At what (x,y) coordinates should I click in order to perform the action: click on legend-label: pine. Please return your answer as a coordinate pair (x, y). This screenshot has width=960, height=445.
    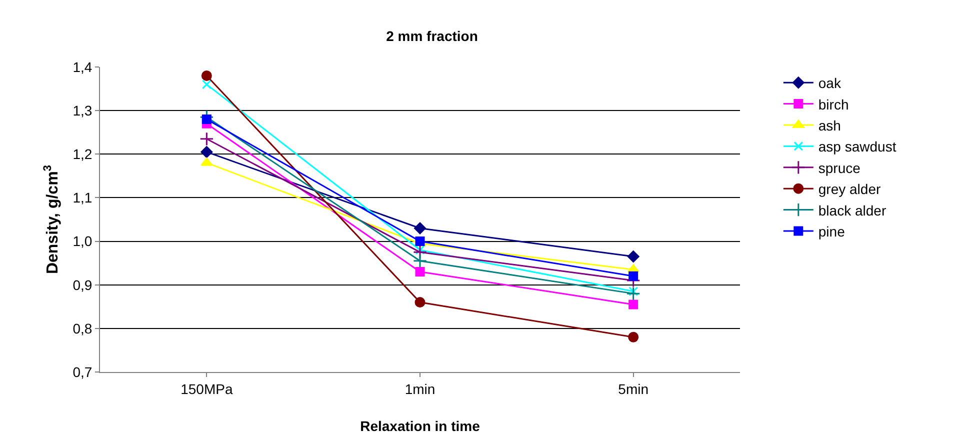
    Looking at the image, I should click on (832, 231).